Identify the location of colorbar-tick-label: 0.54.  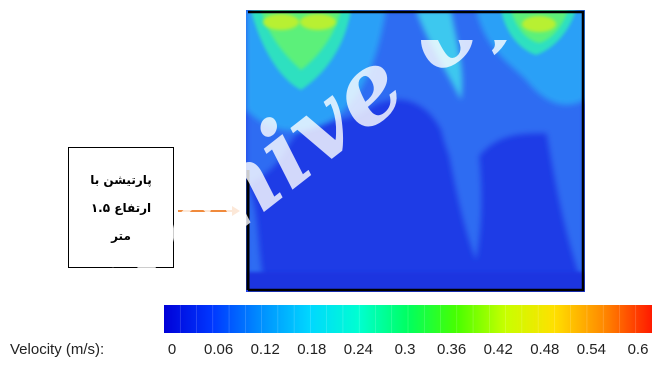
(591, 349).